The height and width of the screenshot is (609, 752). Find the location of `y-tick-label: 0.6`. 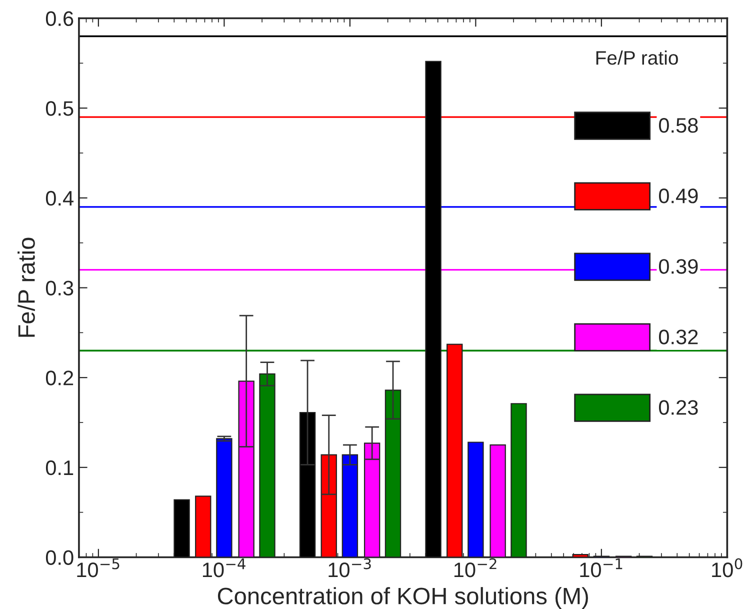

y-tick-label: 0.6 is located at coordinates (60, 18).